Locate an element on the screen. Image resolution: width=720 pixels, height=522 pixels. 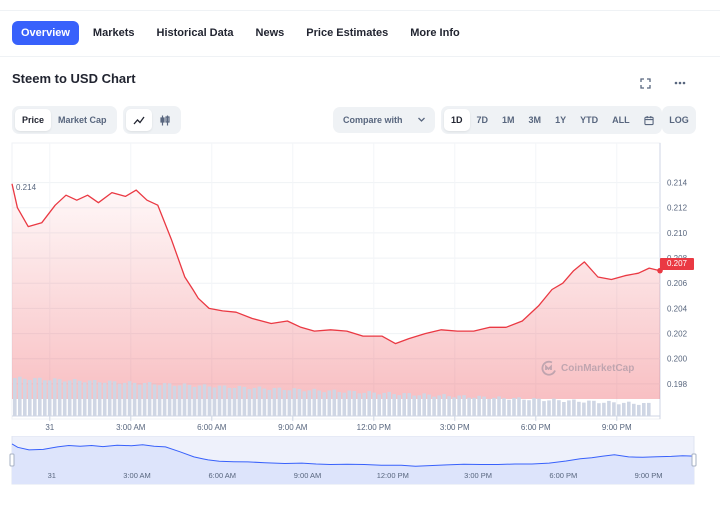
navigator-handle-right is located at coordinates (694, 460).